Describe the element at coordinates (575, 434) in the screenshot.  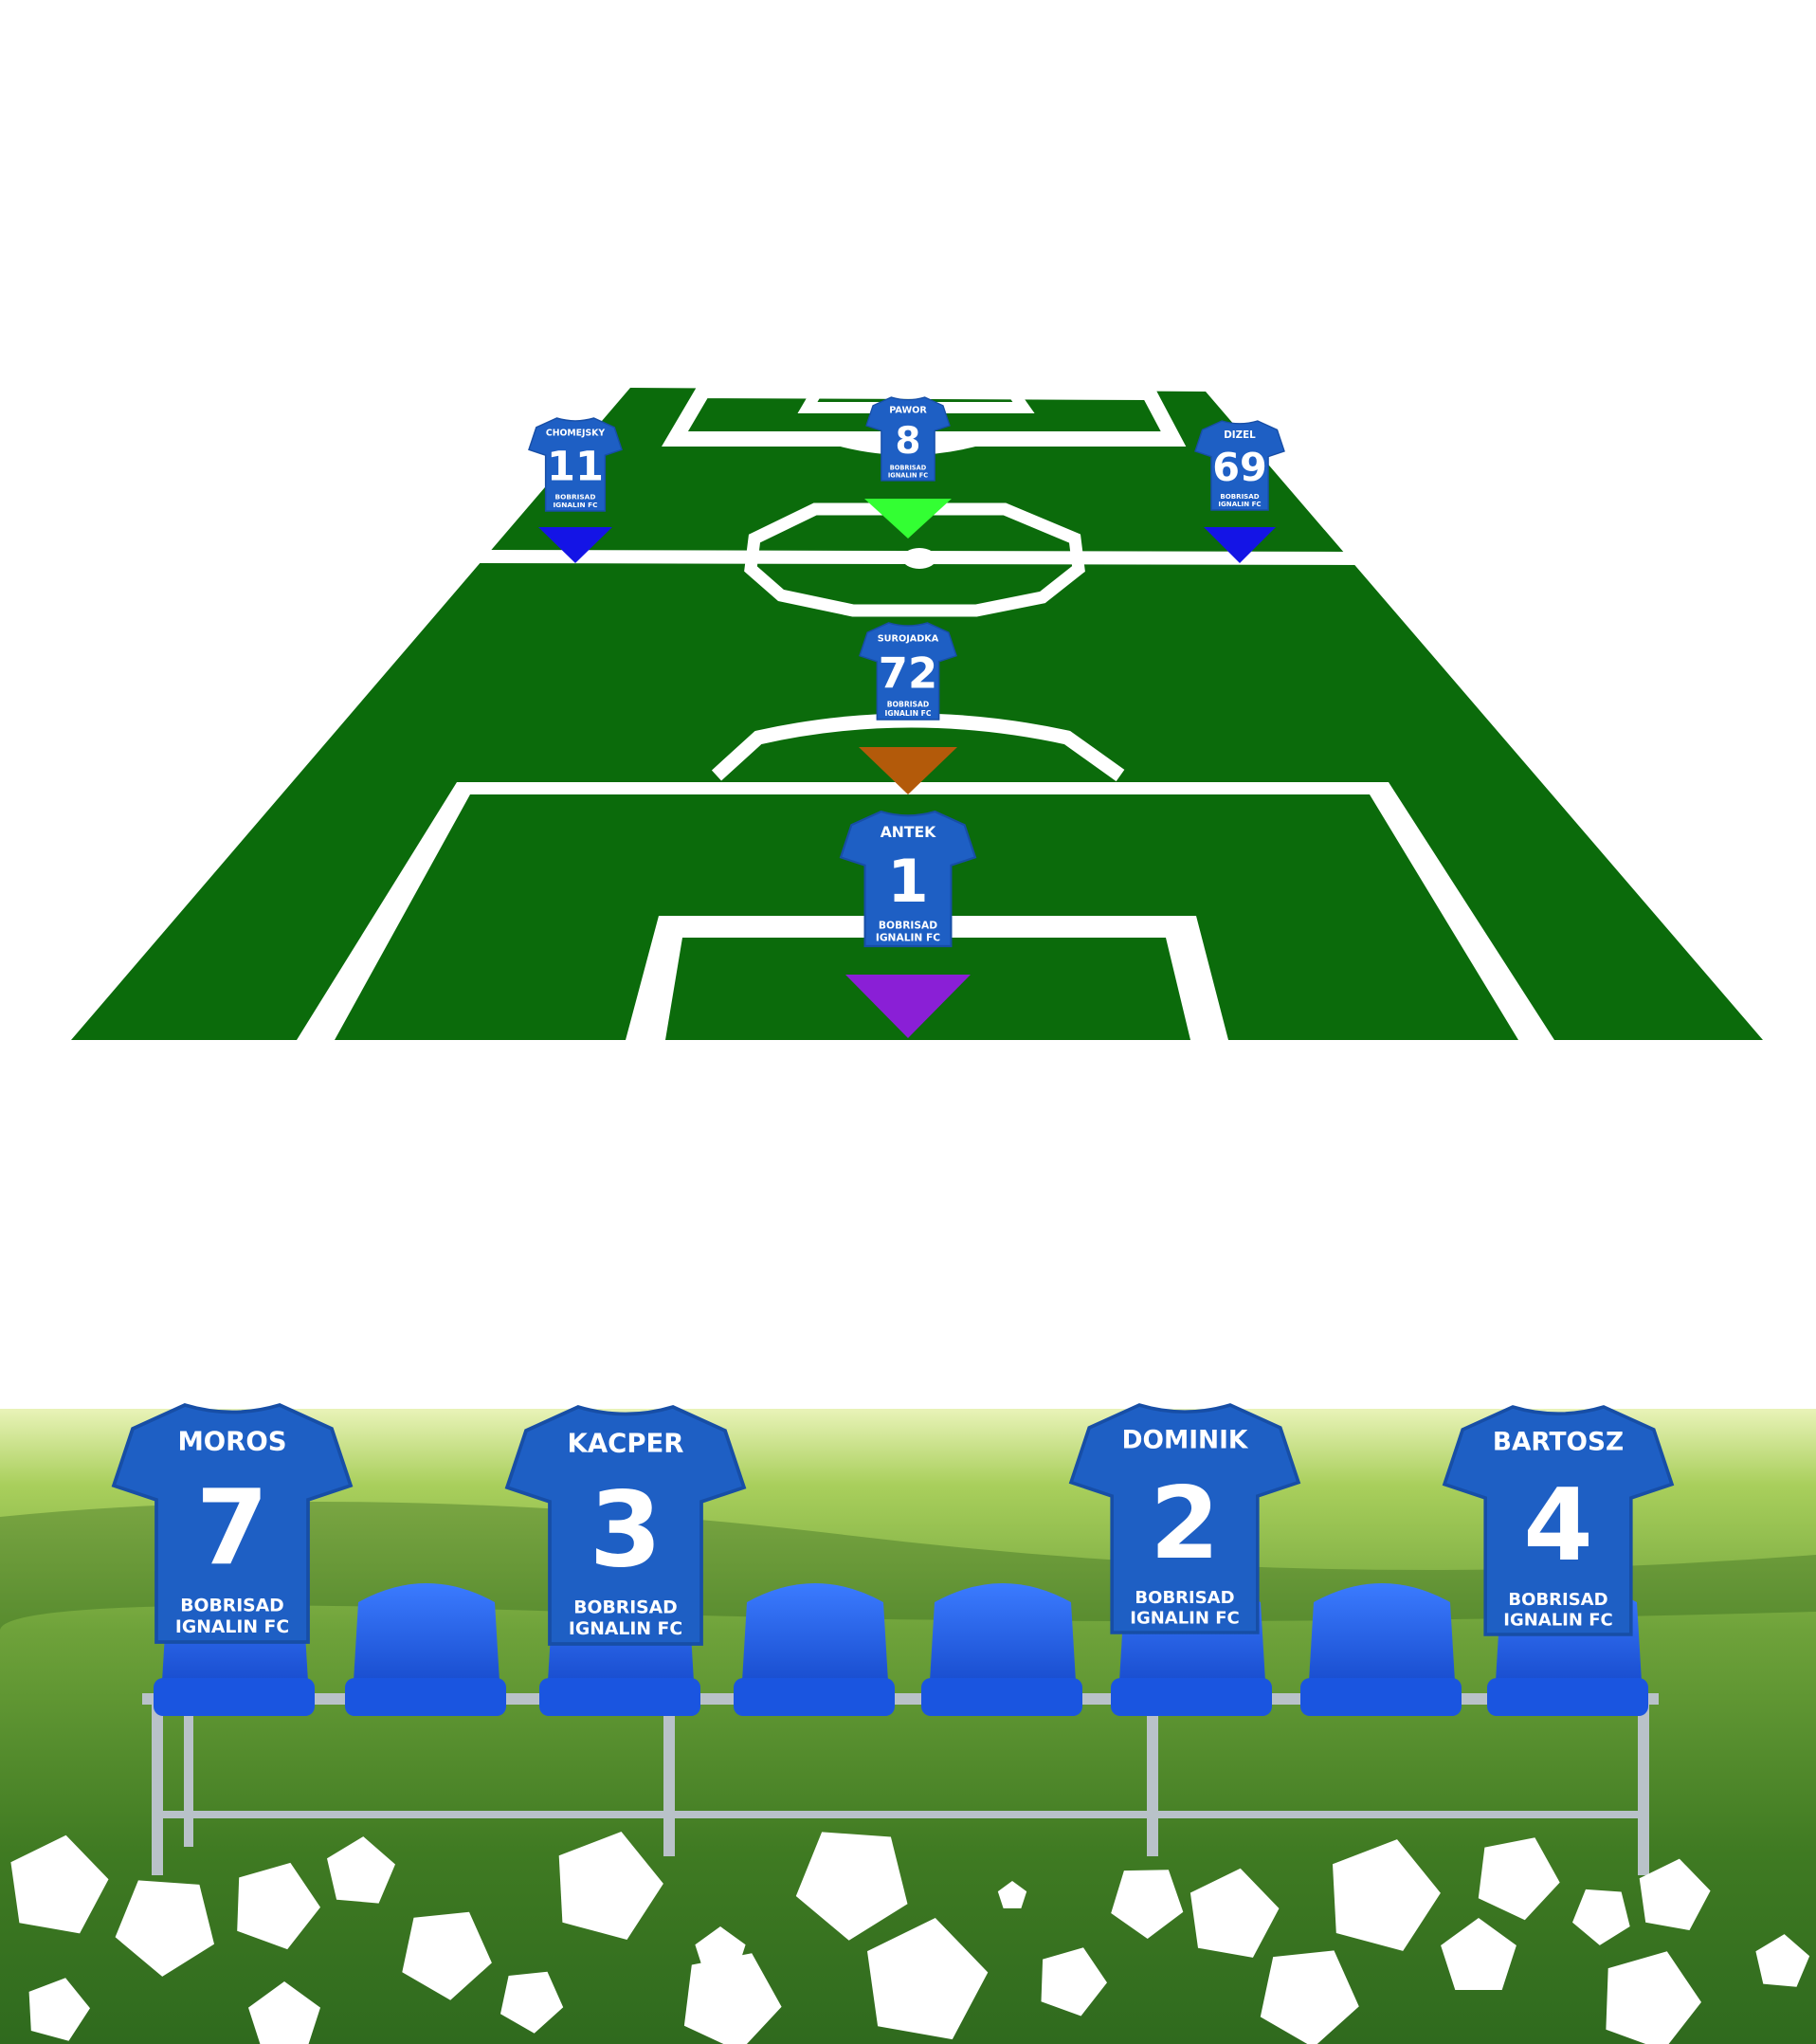
I see `shirt-name: CHOMEJSKY` at that location.